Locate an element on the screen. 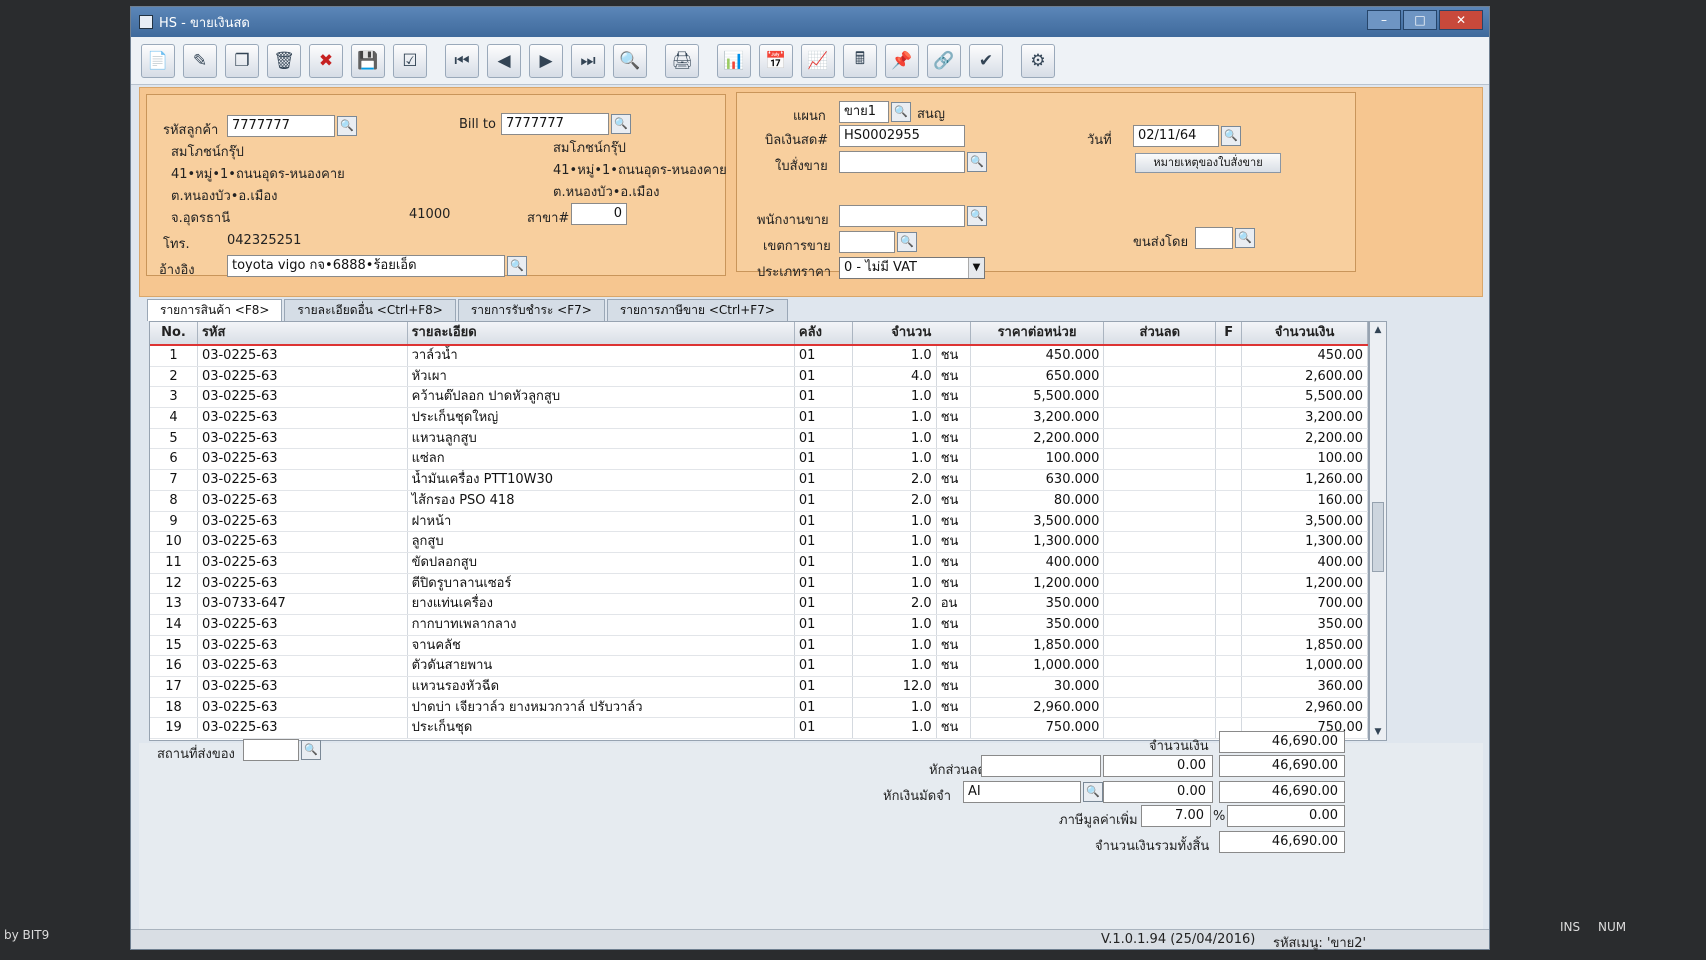 This screenshot has height=960, width=1706. stamp-icon: ☑ is located at coordinates (410, 60).